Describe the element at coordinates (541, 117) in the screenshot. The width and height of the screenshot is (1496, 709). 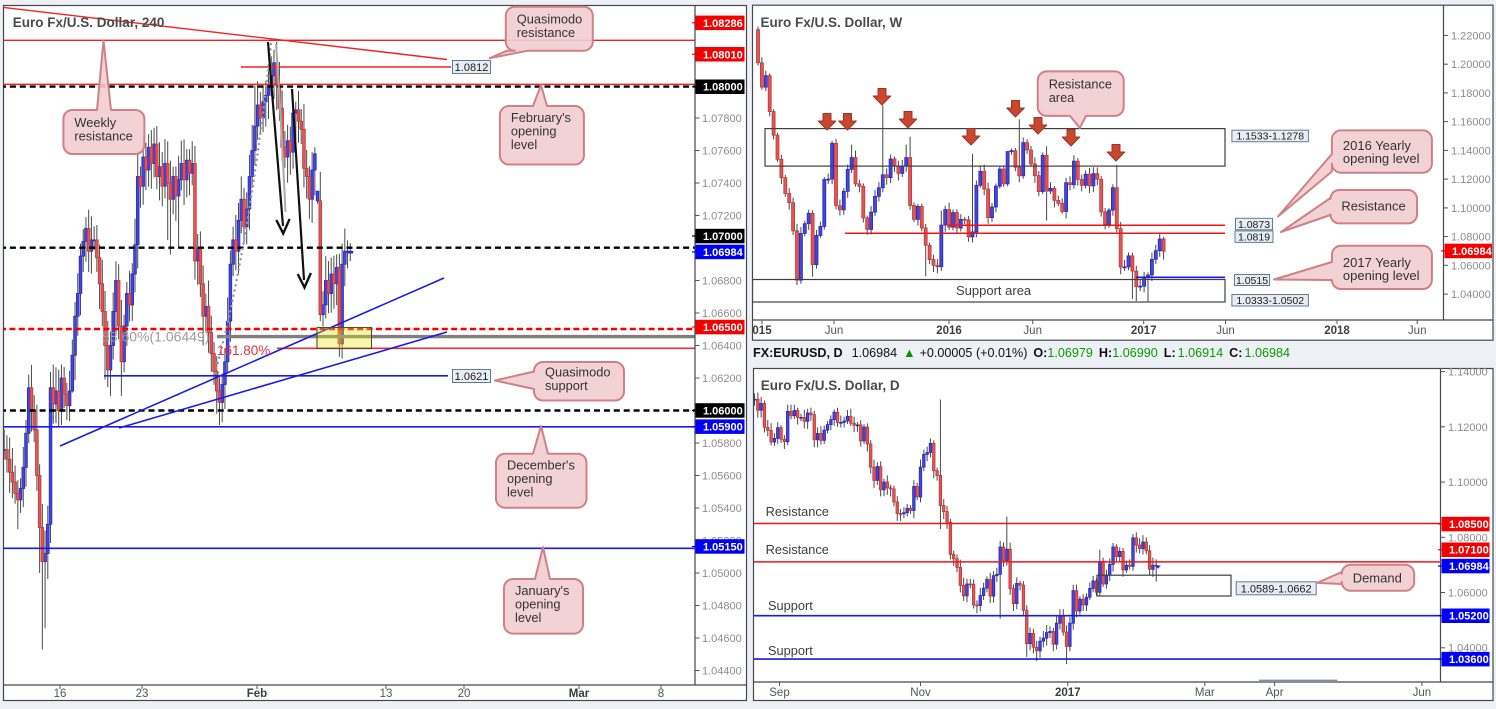
I see `svg-text: February's` at that location.